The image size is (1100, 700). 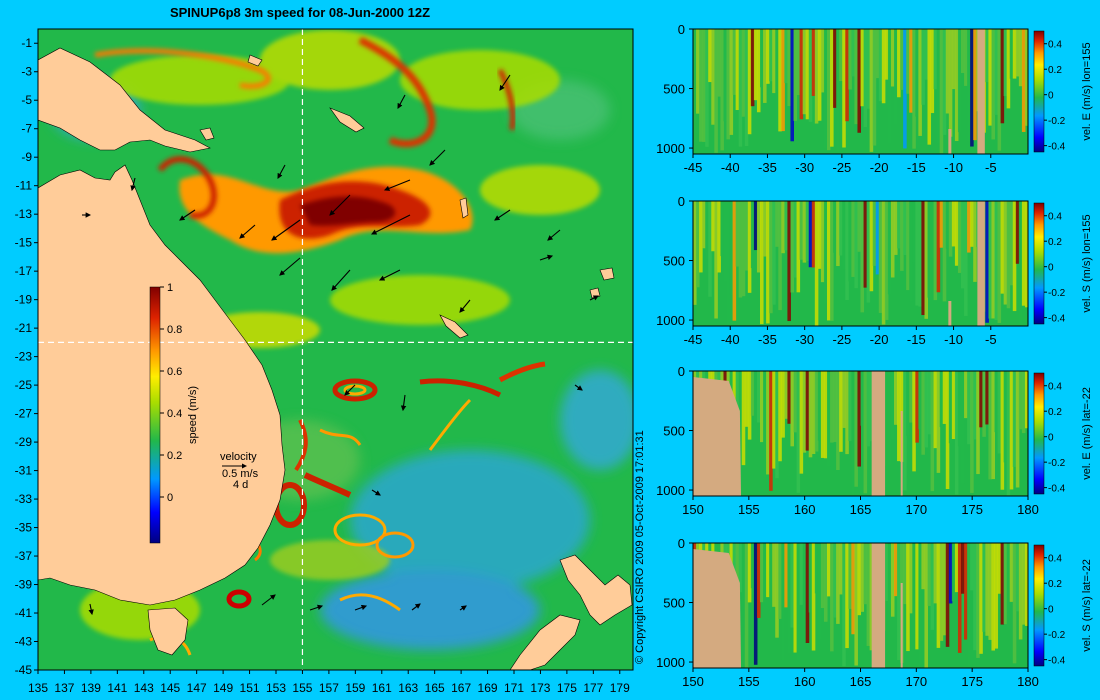 What do you see at coordinates (991, 339) in the screenshot?
I see `section-x-tick-label: -5` at bounding box center [991, 339].